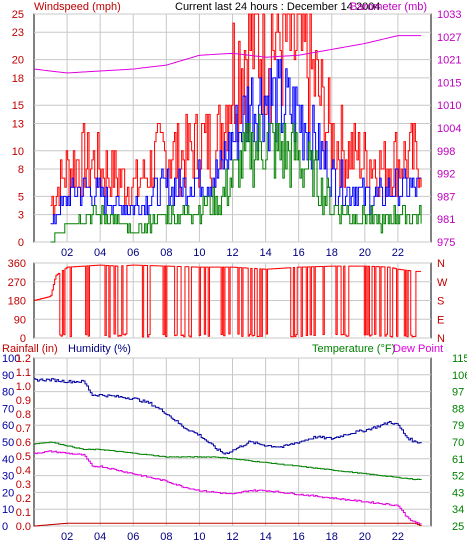  Describe the element at coordinates (440, 302) in the screenshot. I see `compass-label: S` at that location.